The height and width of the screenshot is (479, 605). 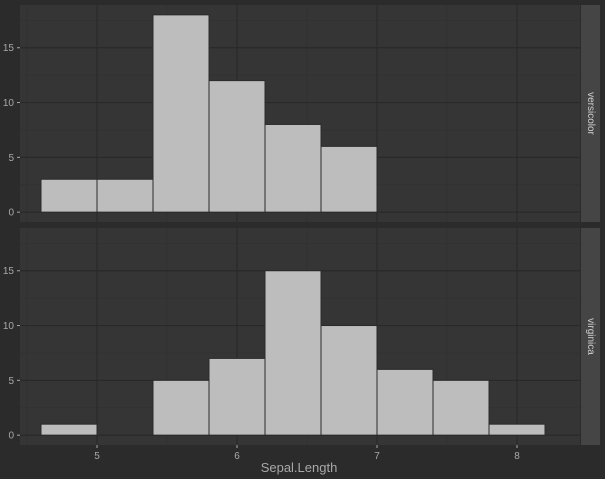 I want to click on facet-strip-label: versicolor, so click(x=590, y=113).